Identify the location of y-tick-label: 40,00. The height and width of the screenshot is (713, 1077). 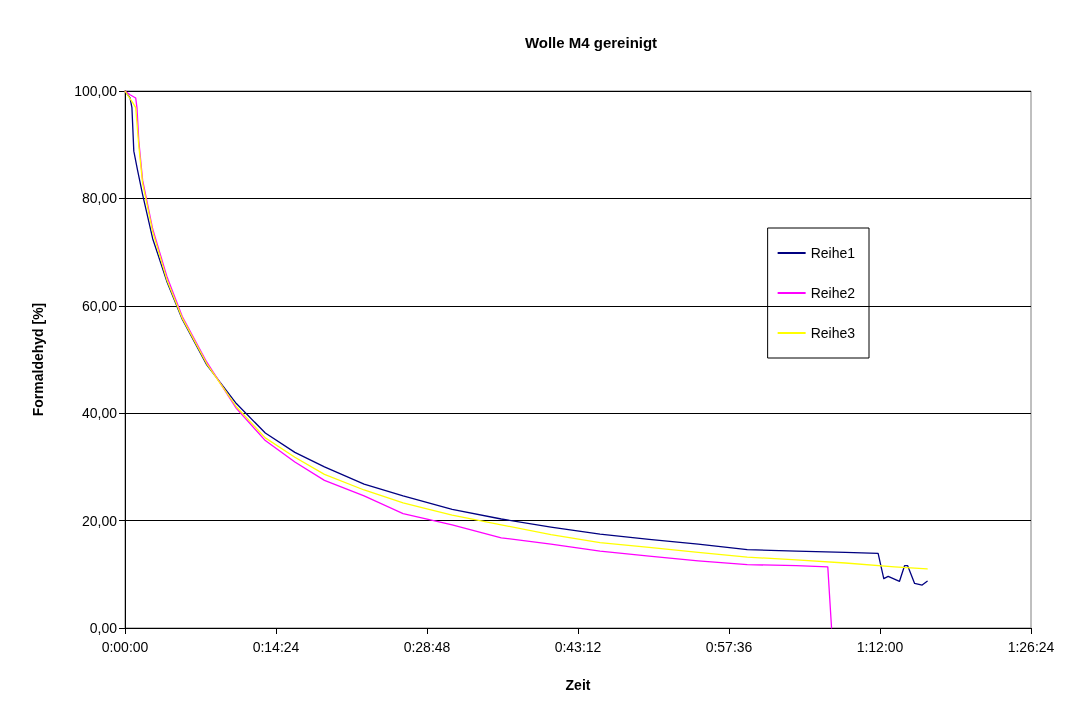
(99, 413).